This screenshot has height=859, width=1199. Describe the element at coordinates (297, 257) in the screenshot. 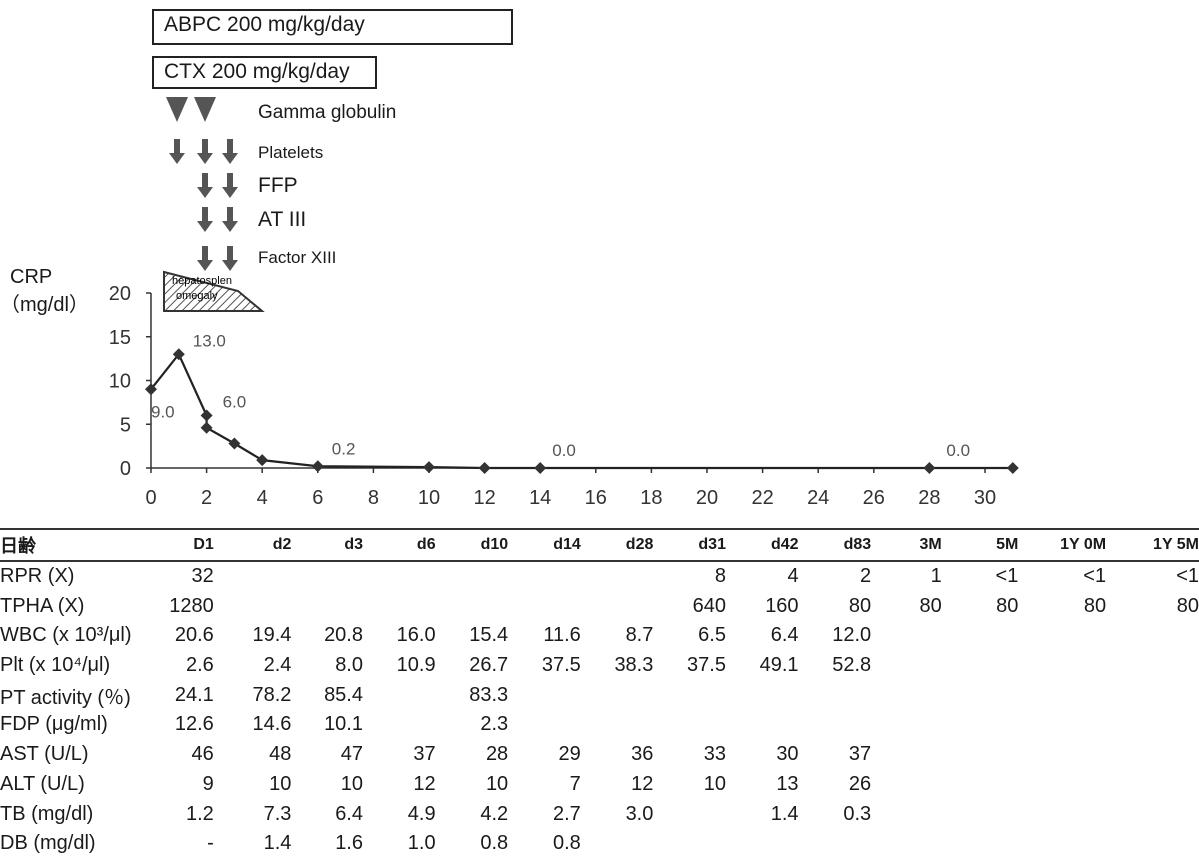

I see `factor13-label: Factor XIII` at that location.